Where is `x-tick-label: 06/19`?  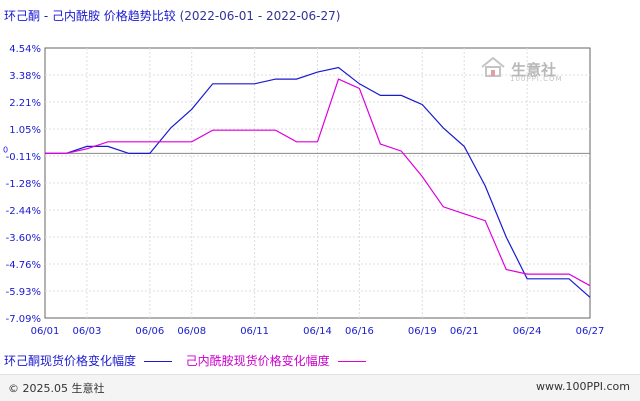
x-tick-label: 06/19 is located at coordinates (422, 331).